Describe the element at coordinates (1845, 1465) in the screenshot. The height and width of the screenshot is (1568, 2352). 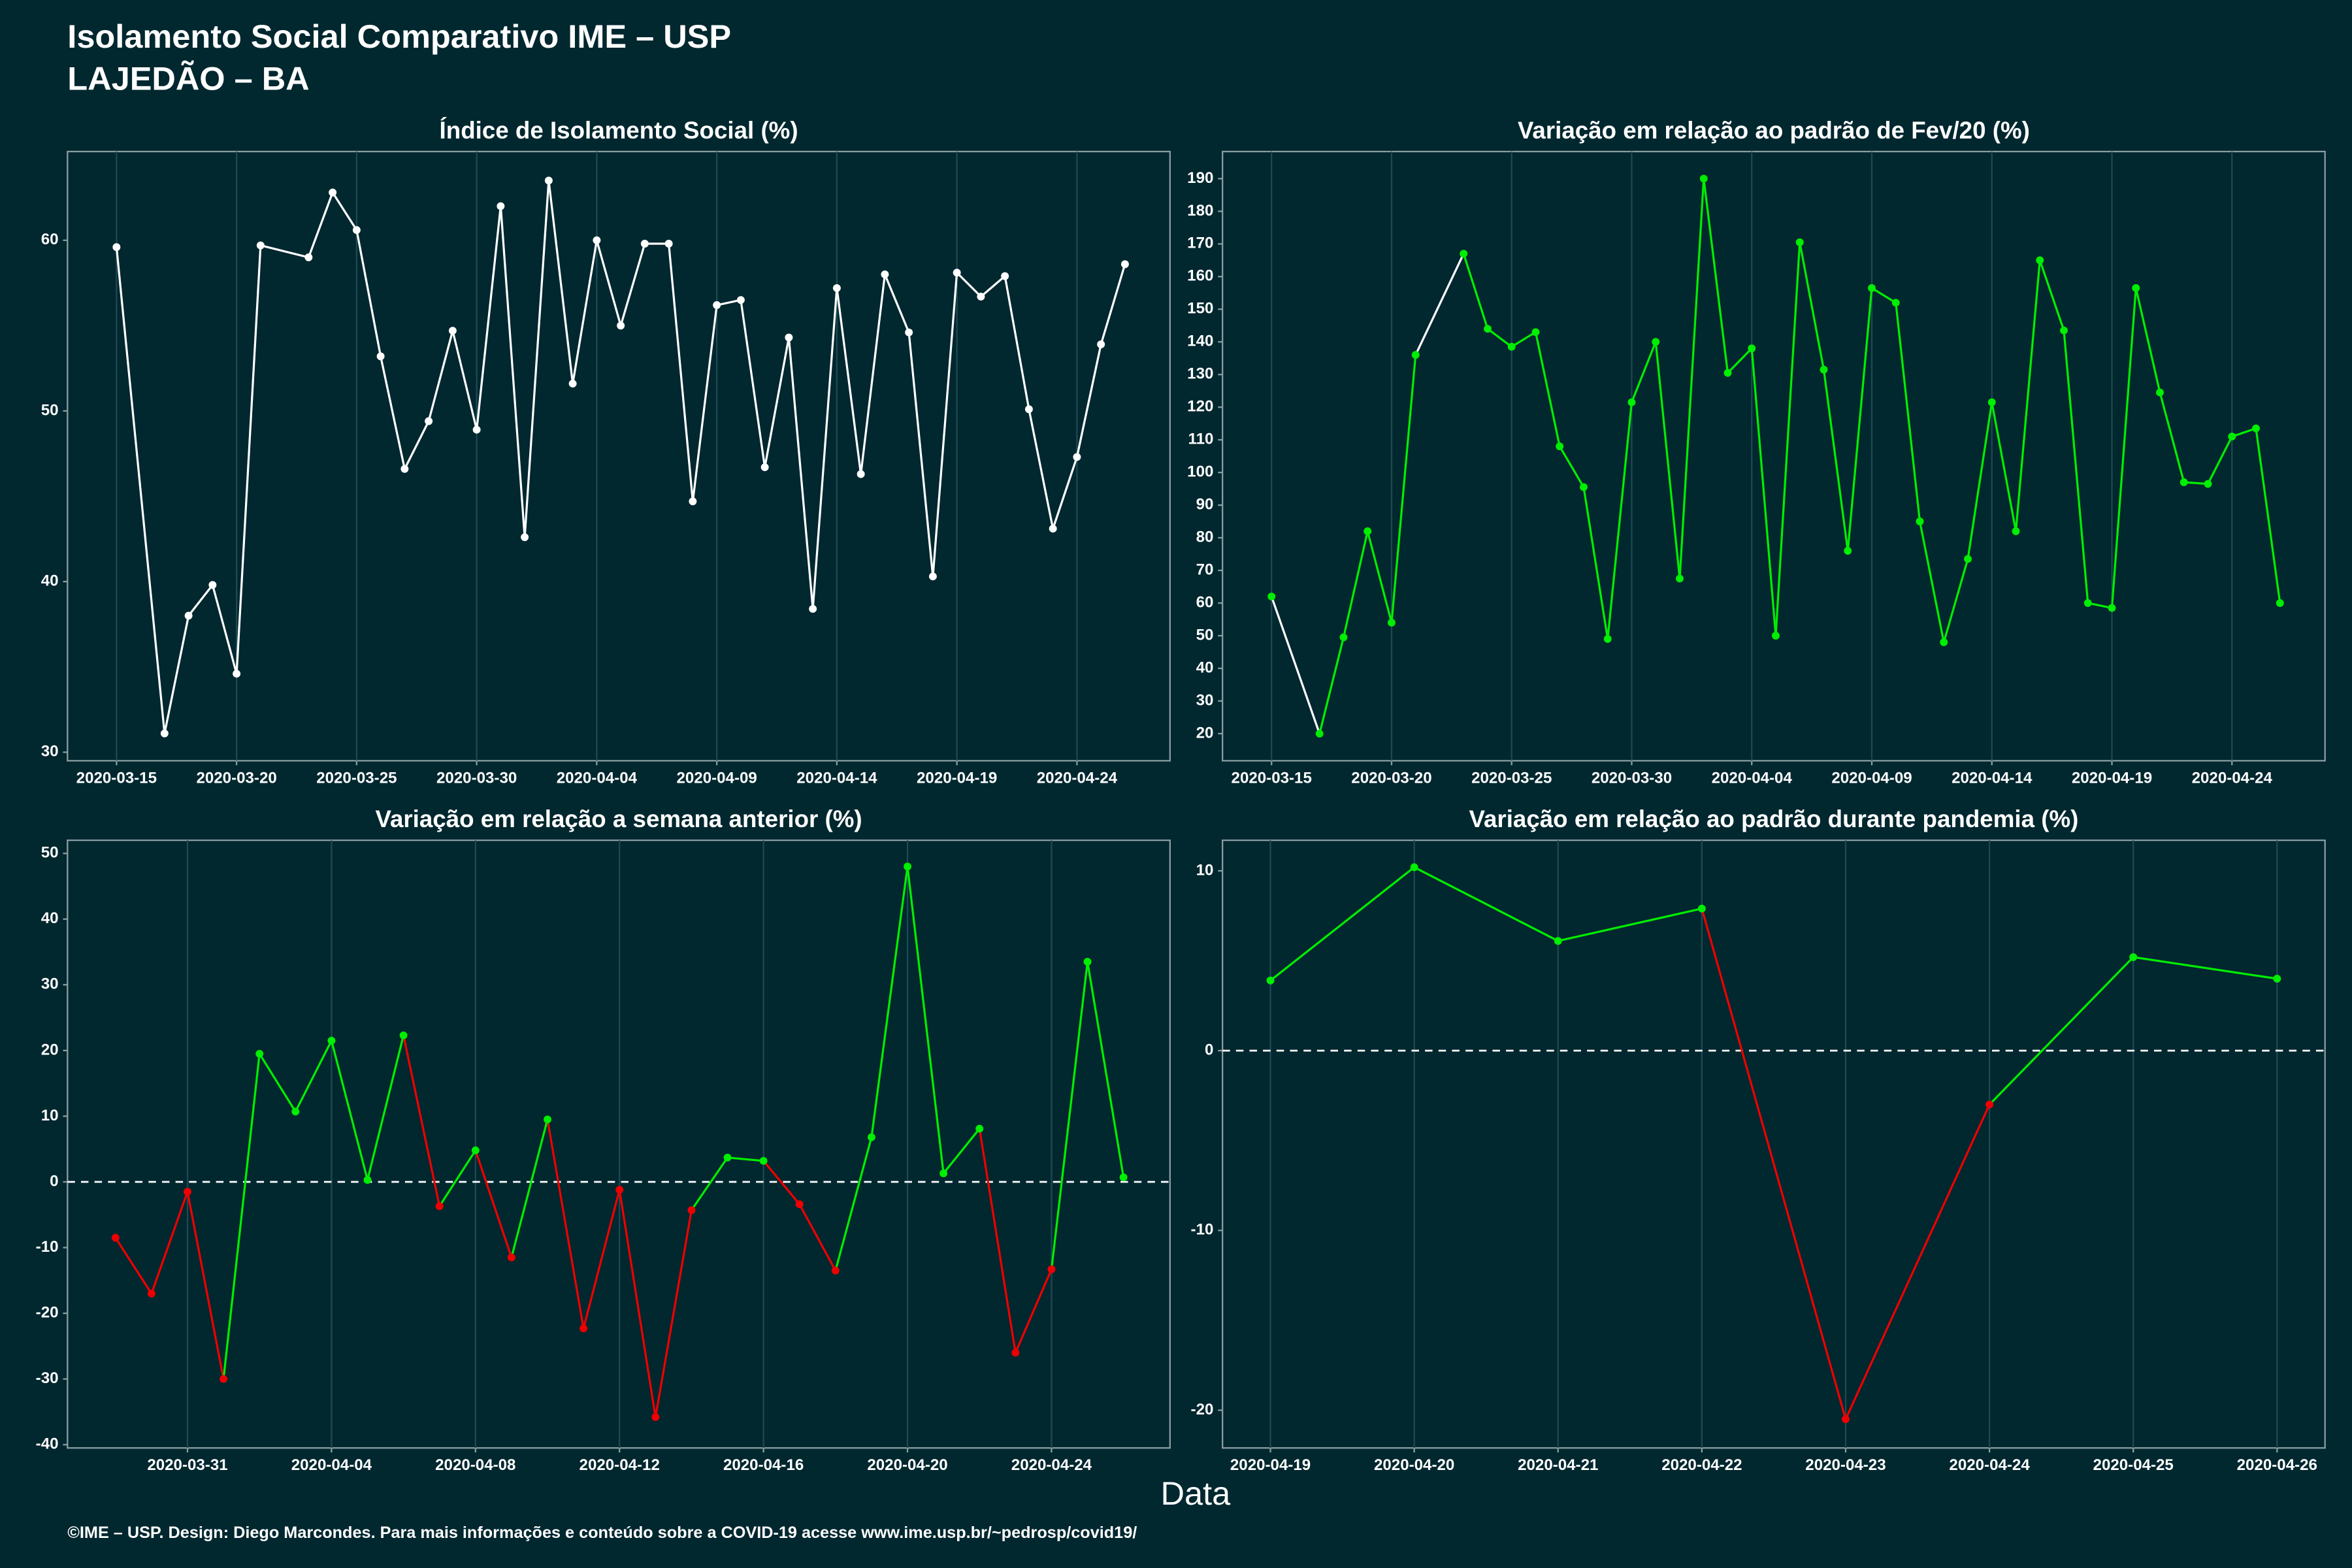
I see `x-tick-label: 2020-04-23` at that location.